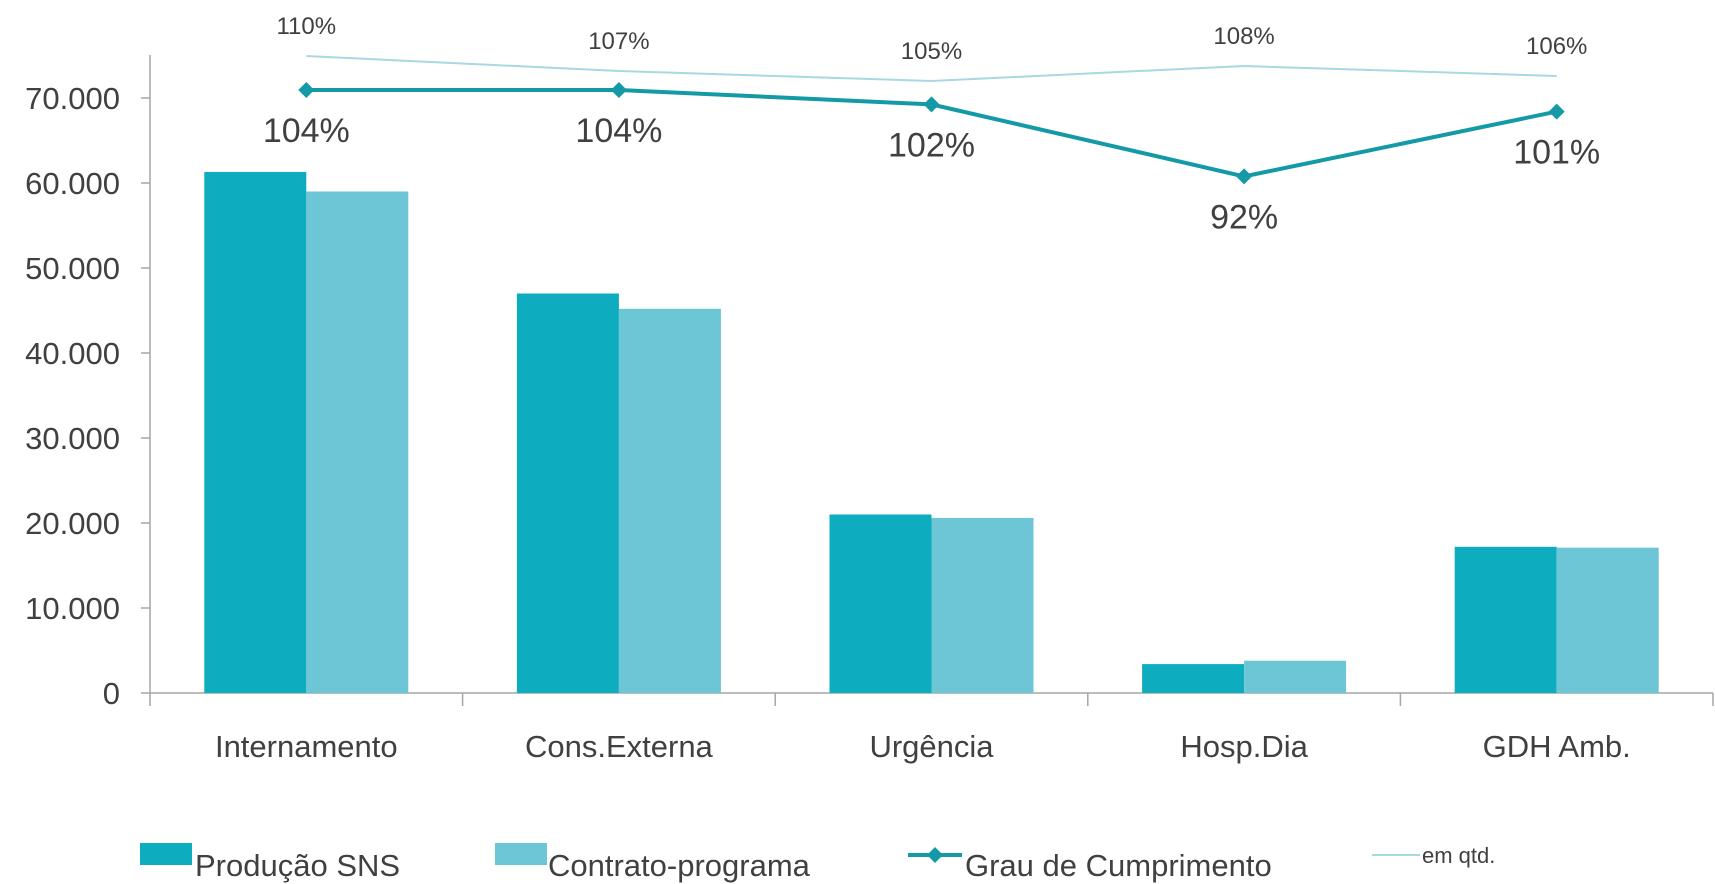 Image resolution: width=1715 pixels, height=884 pixels. Describe the element at coordinates (72, 608) in the screenshot. I see `y-tick-label: 10.000` at that location.